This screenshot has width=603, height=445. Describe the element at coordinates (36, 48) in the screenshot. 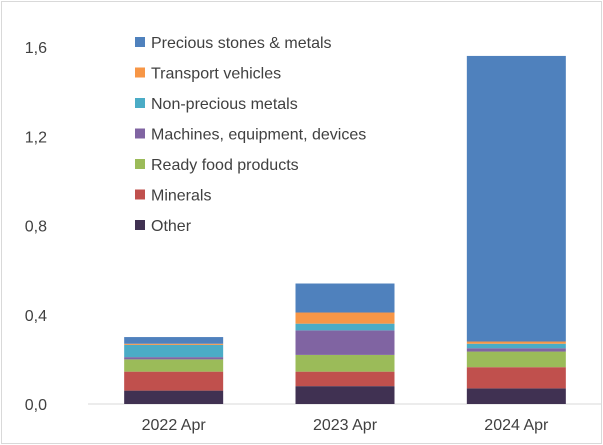

I see `y-tick-label: 1,6` at that location.